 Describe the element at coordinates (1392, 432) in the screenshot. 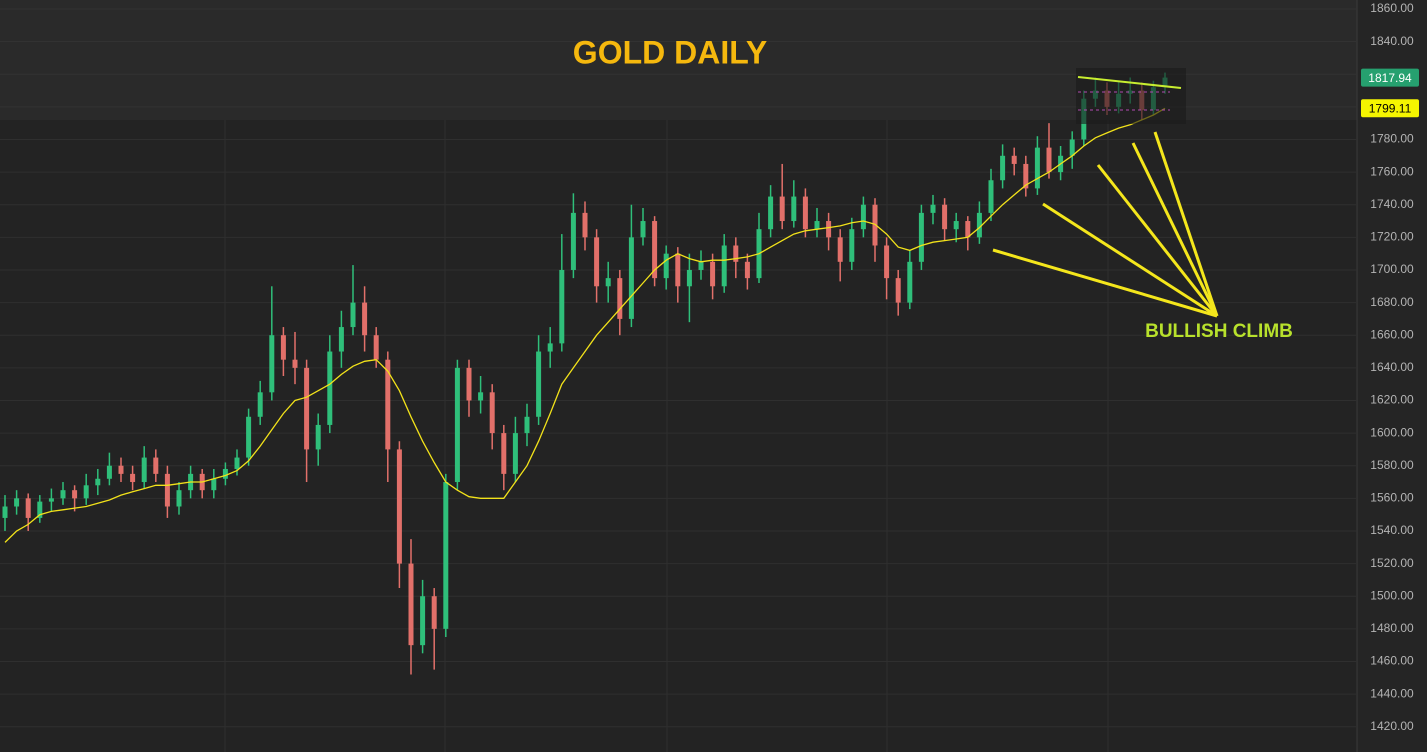

I see `y-tick-label: 1600.00` at that location.